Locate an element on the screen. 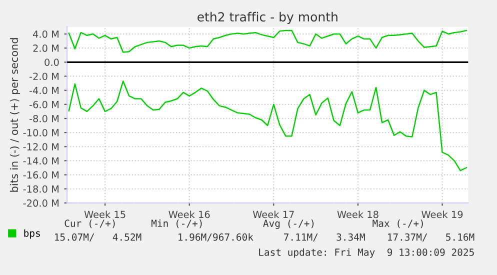 The height and width of the screenshot is (275, 497). y-tick-label: -12.0 M is located at coordinates (41, 146).